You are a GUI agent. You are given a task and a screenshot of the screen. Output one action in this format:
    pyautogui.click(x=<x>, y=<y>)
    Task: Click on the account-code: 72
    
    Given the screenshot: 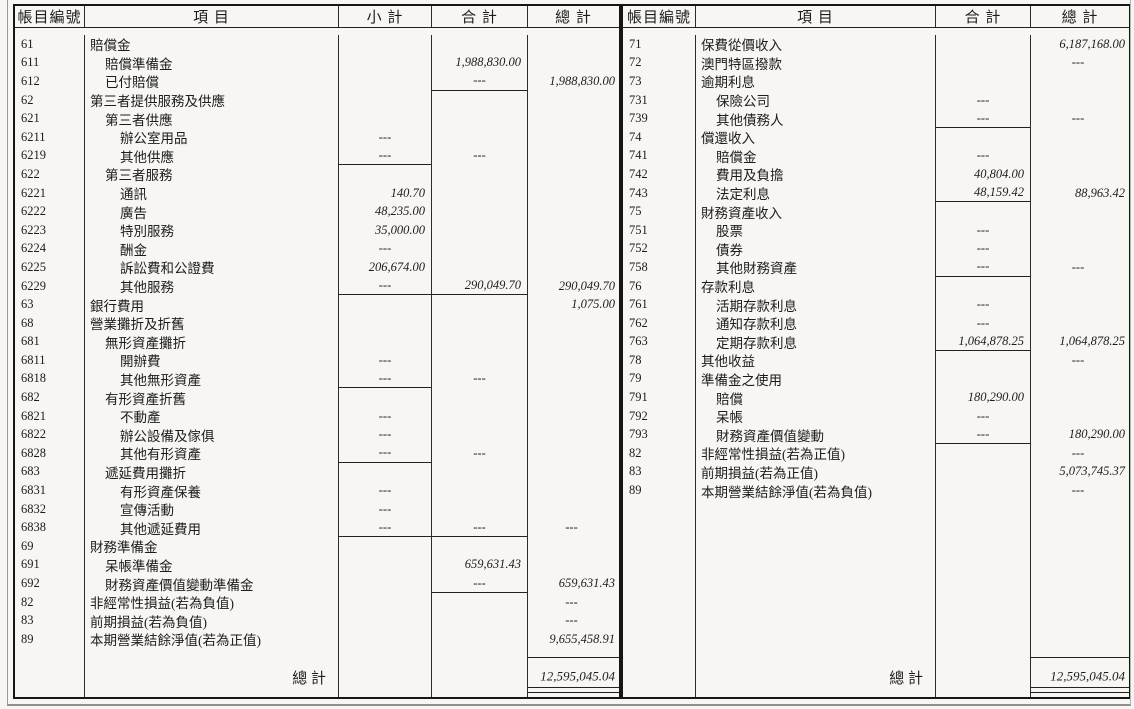 What is the action you would take?
    pyautogui.click(x=635, y=62)
    